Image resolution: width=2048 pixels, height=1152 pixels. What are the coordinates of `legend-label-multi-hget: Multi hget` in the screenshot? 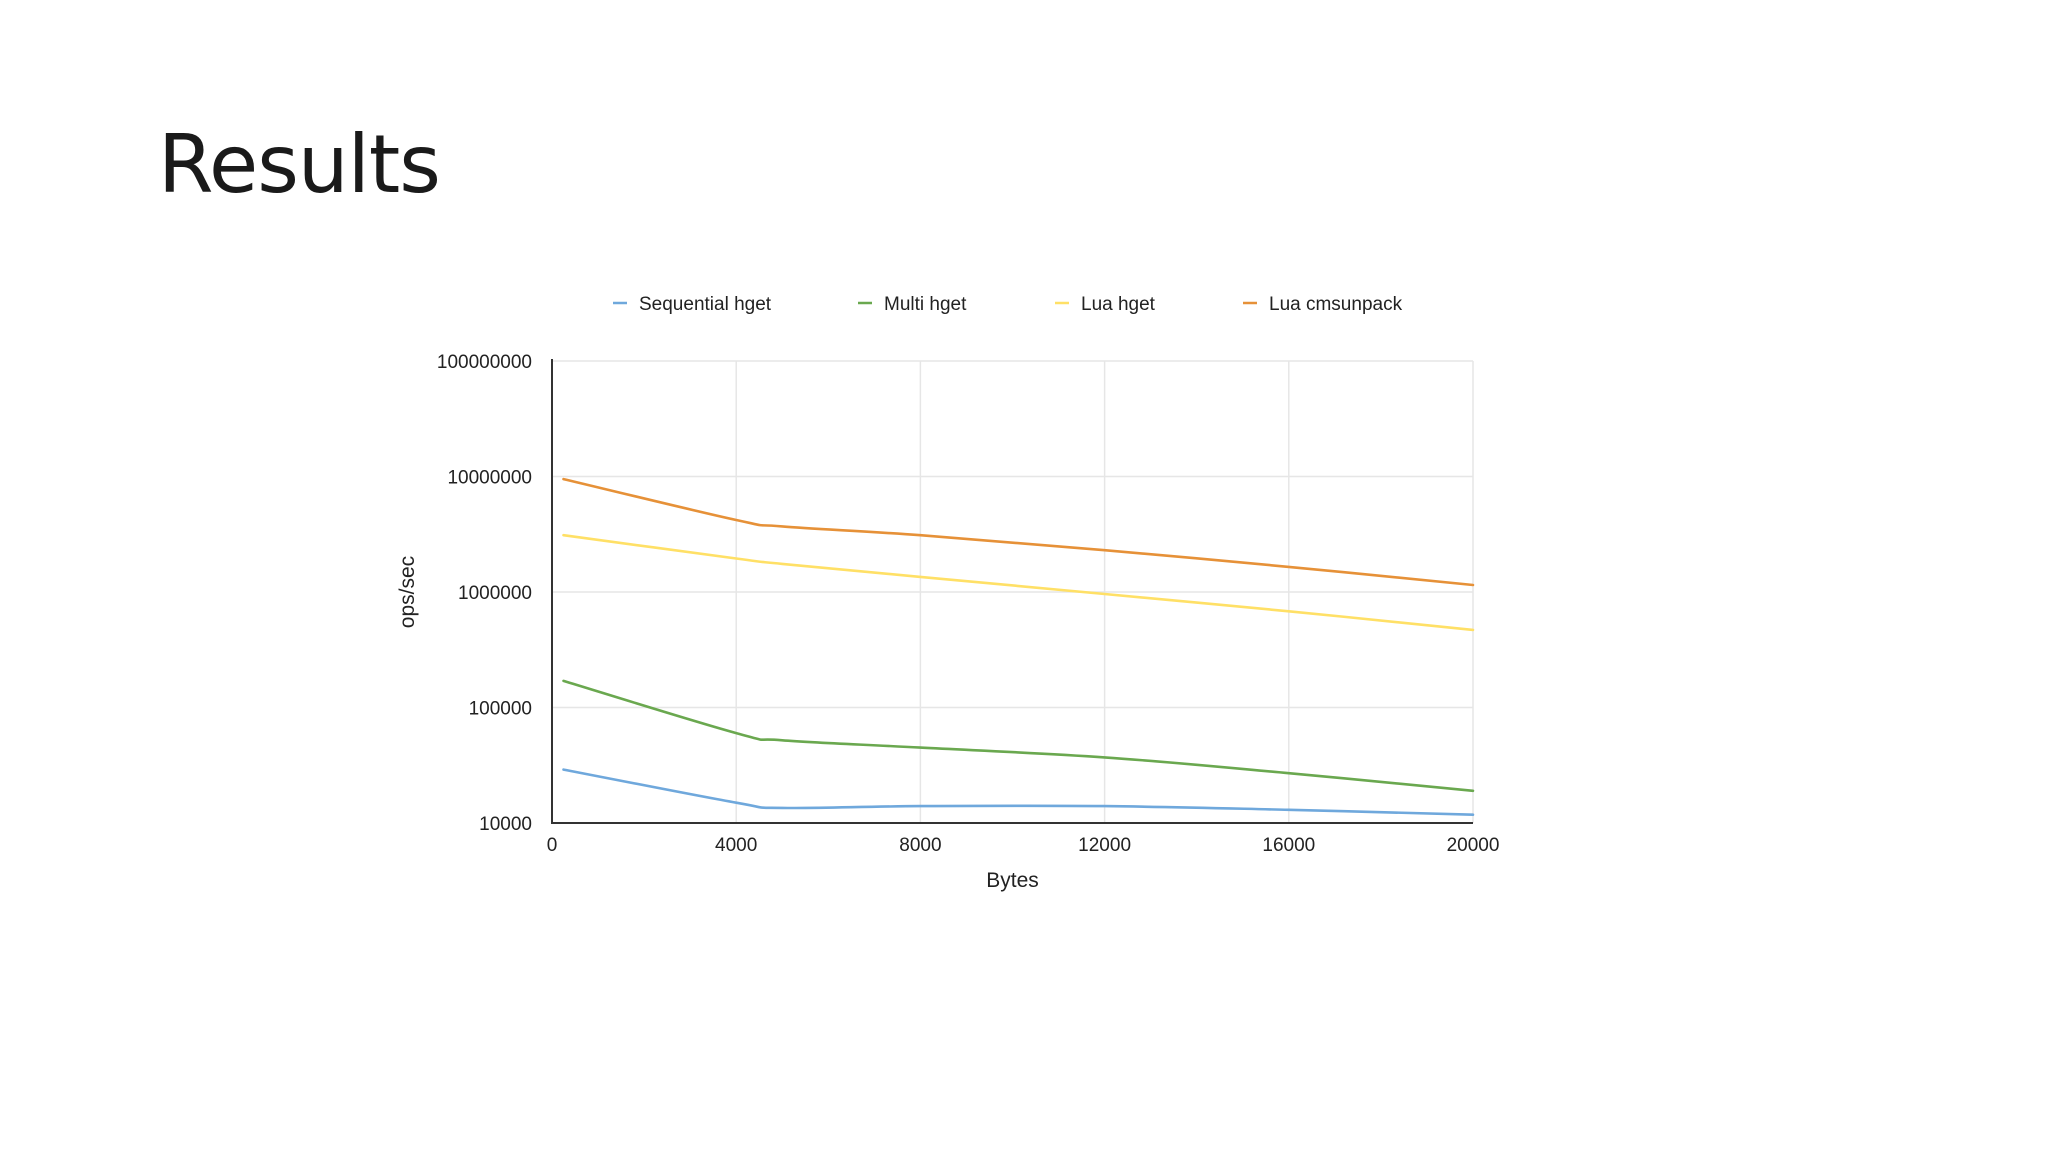 It's located at (925, 304).